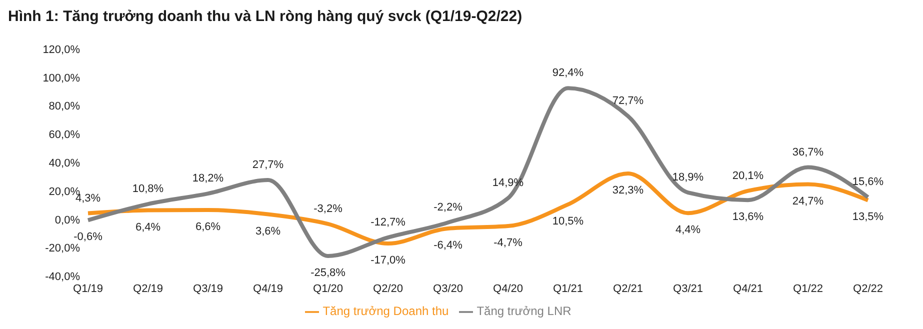 The image size is (923, 329). What do you see at coordinates (748, 217) in the screenshot?
I see `data-label: 13,6%` at bounding box center [748, 217].